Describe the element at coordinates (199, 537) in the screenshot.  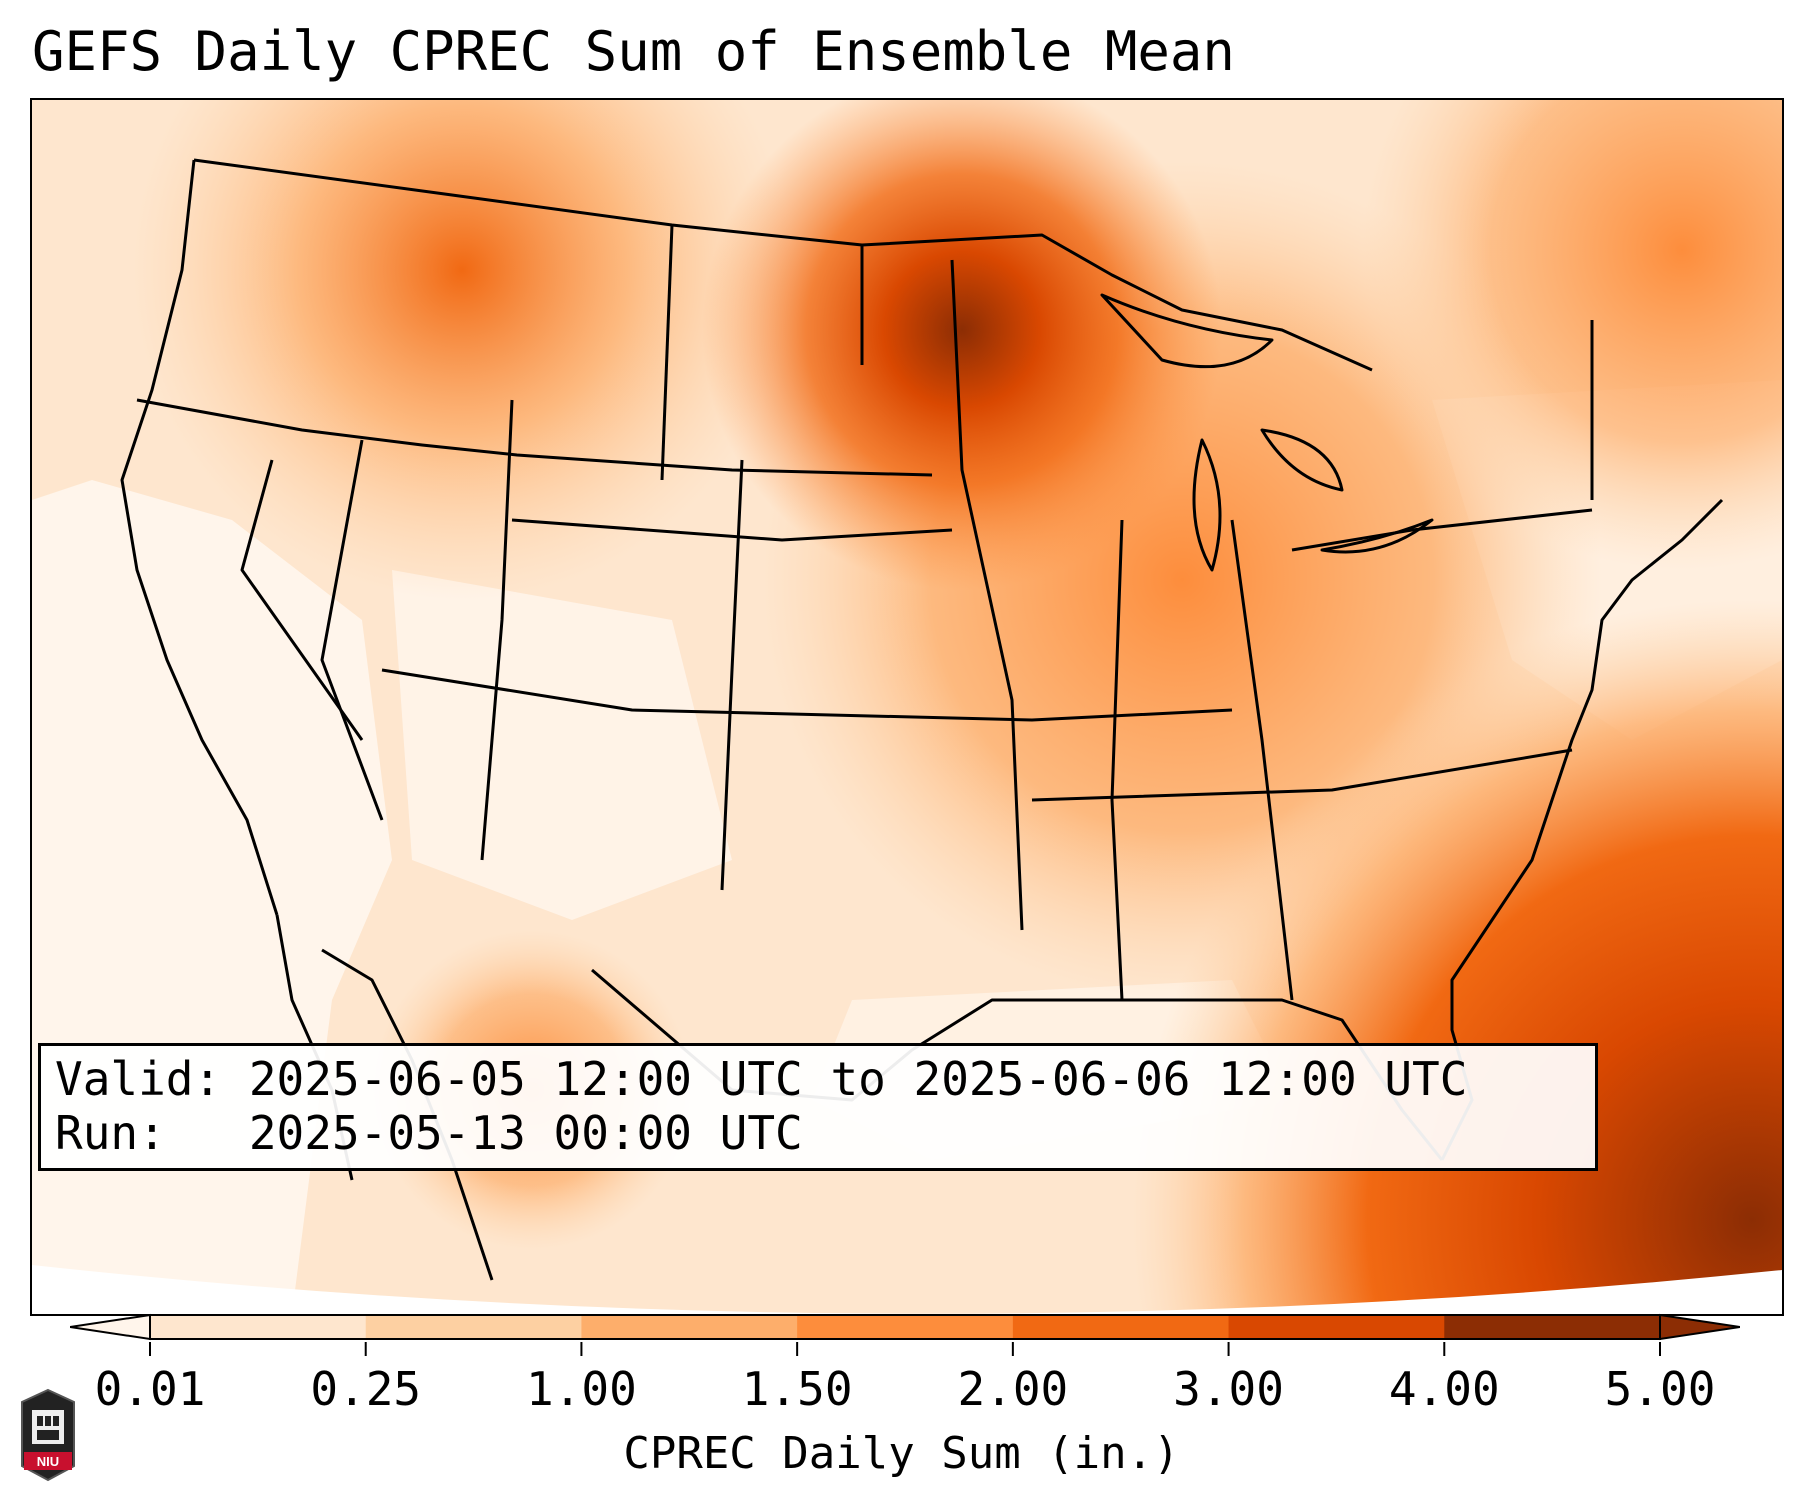
I see `pacific-coastline` at that location.